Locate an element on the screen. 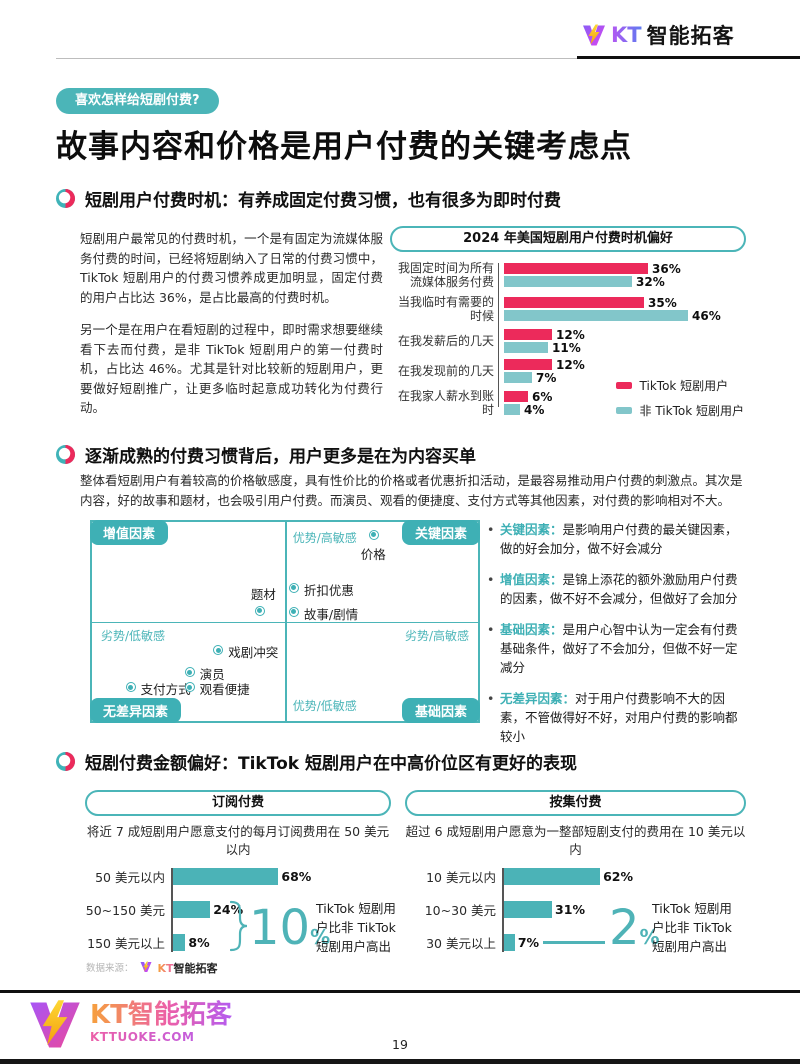  factor-text: 是用户心智中认为一定会有付费基础条件，做好了不会加分，但做不好一定减分 is located at coordinates (619, 648).